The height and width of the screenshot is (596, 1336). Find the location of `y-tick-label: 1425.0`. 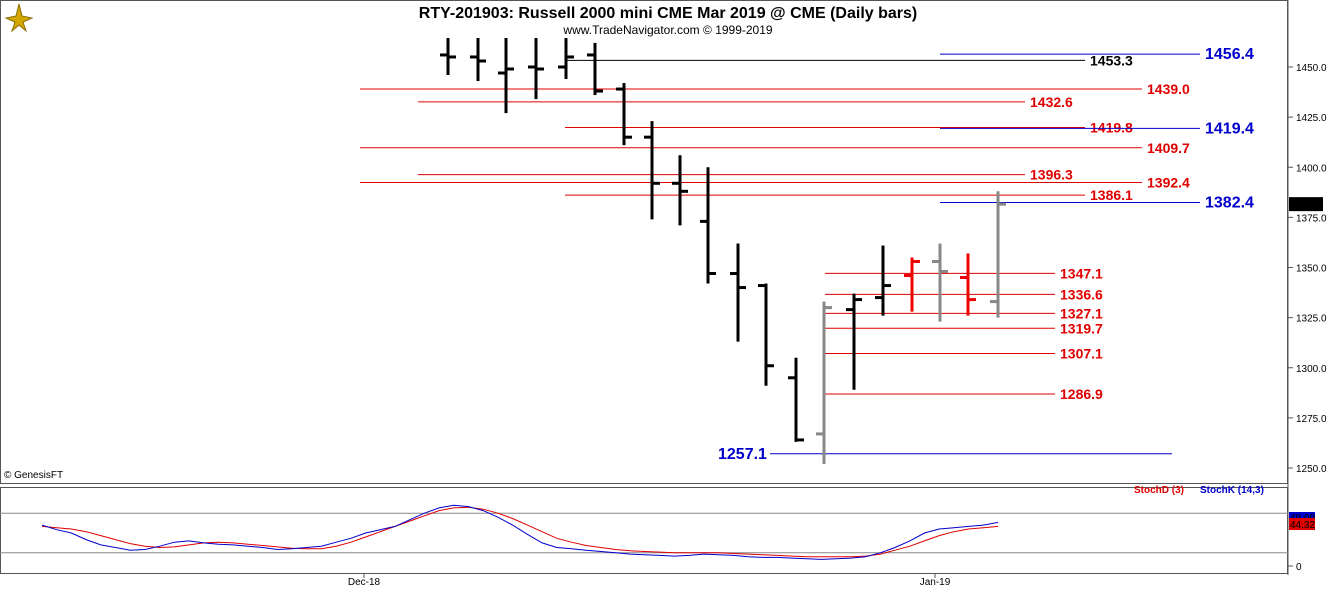

y-tick-label: 1425.0 is located at coordinates (1311, 118).